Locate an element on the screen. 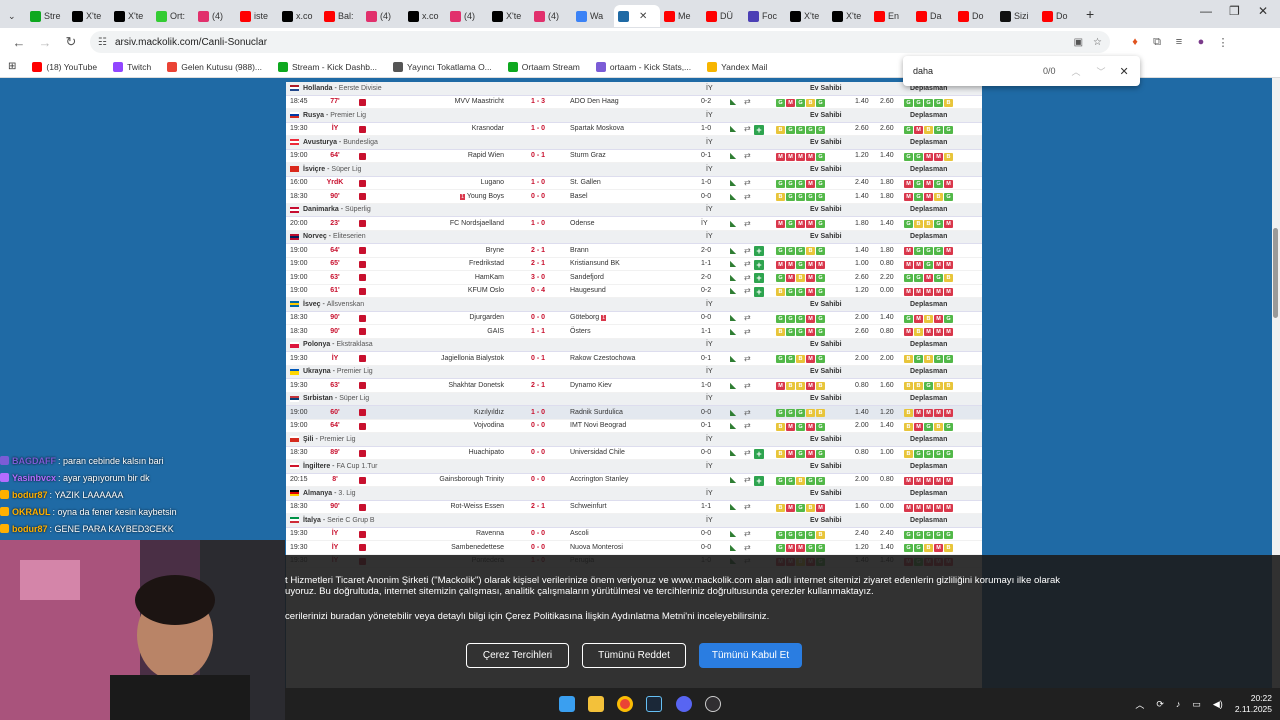  match-score: 0 - 1 is located at coordinates (537, 358).